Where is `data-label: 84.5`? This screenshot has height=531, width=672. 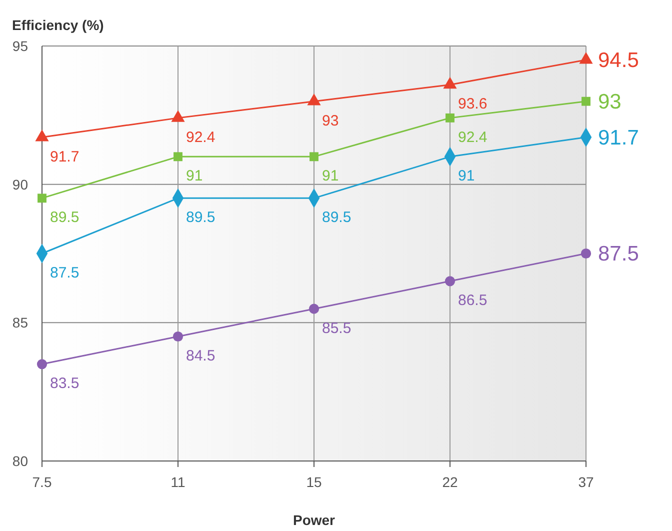
data-label: 84.5 is located at coordinates (201, 356).